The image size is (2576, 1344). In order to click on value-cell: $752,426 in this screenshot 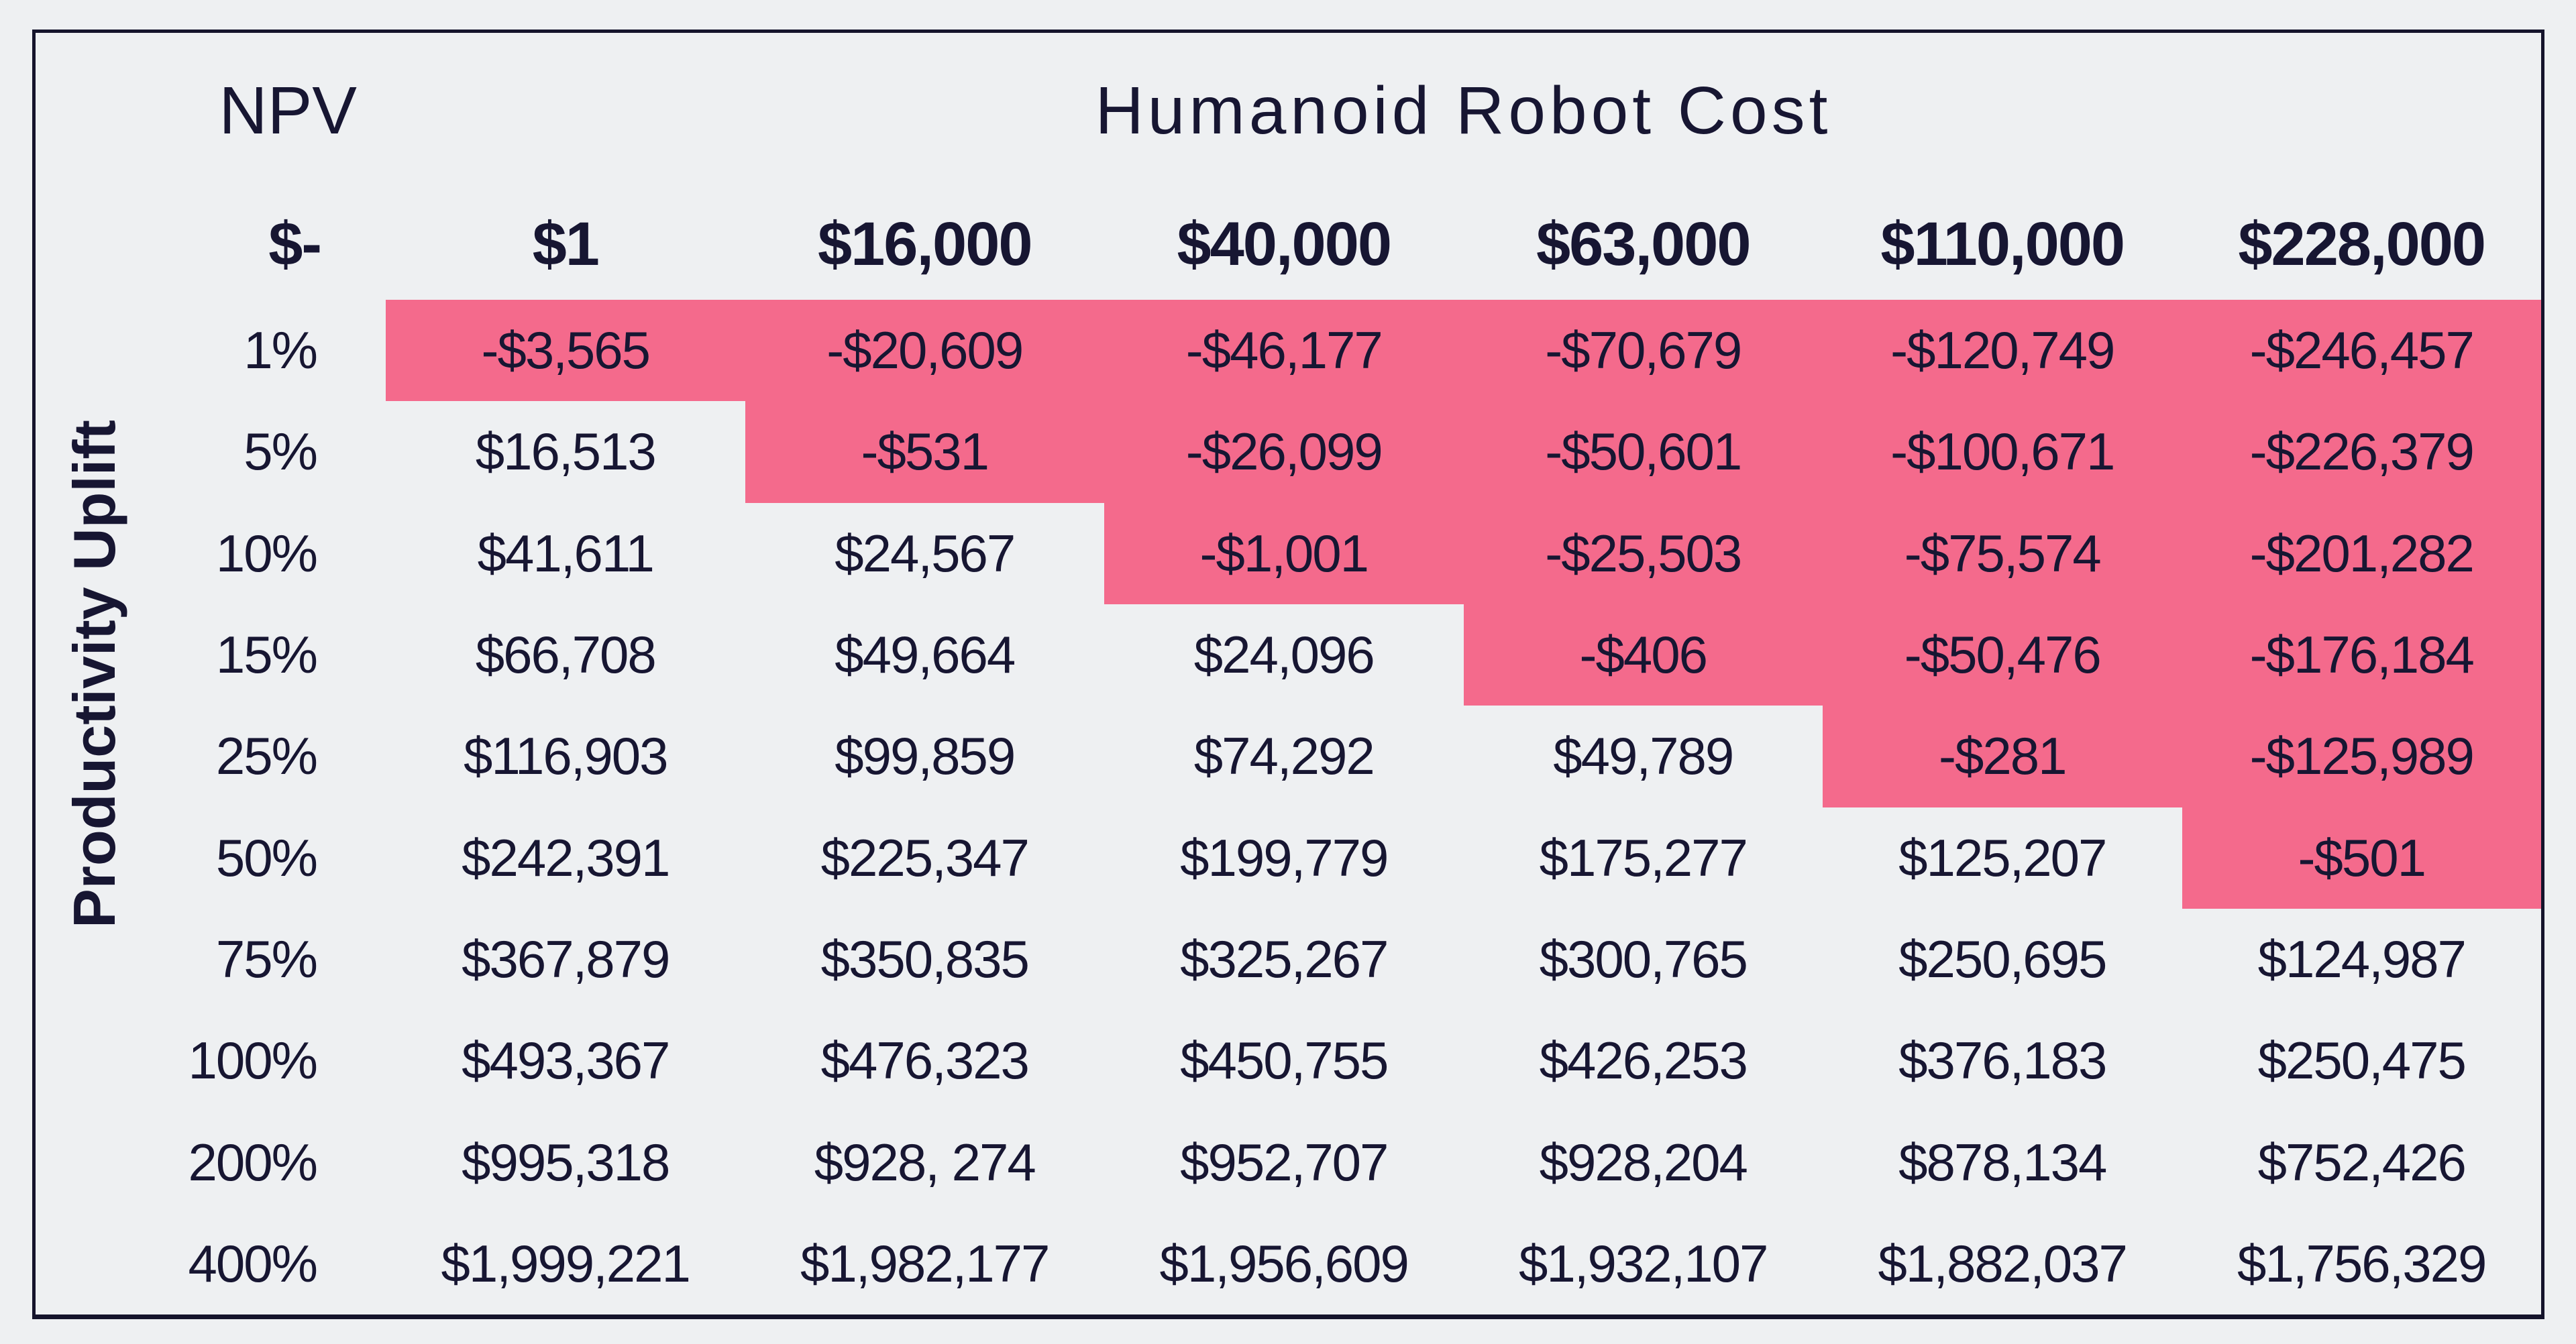, I will do `click(2362, 1162)`.